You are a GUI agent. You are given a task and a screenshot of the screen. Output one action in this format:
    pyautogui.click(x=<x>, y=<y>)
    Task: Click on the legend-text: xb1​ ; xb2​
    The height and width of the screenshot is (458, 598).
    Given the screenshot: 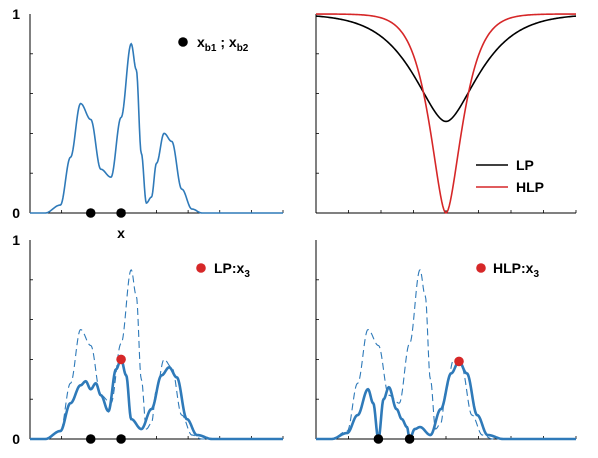 What is the action you would take?
    pyautogui.click(x=223, y=44)
    